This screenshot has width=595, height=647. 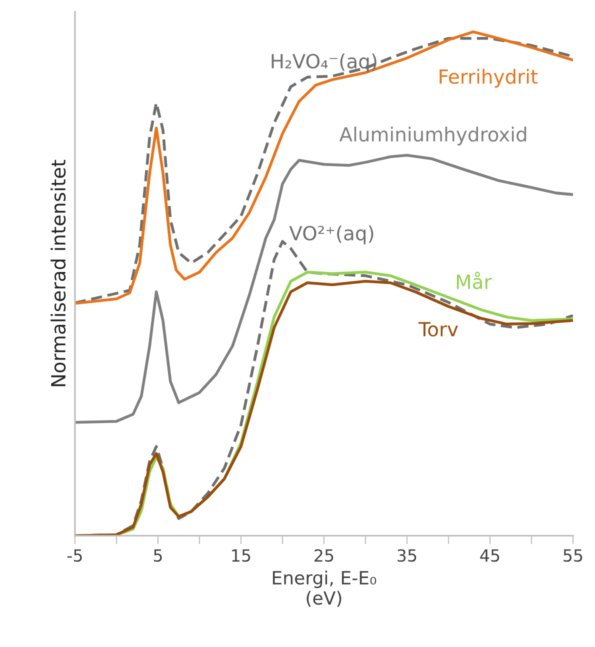 What do you see at coordinates (324, 555) in the screenshot?
I see `x-tick-label: 25` at bounding box center [324, 555].